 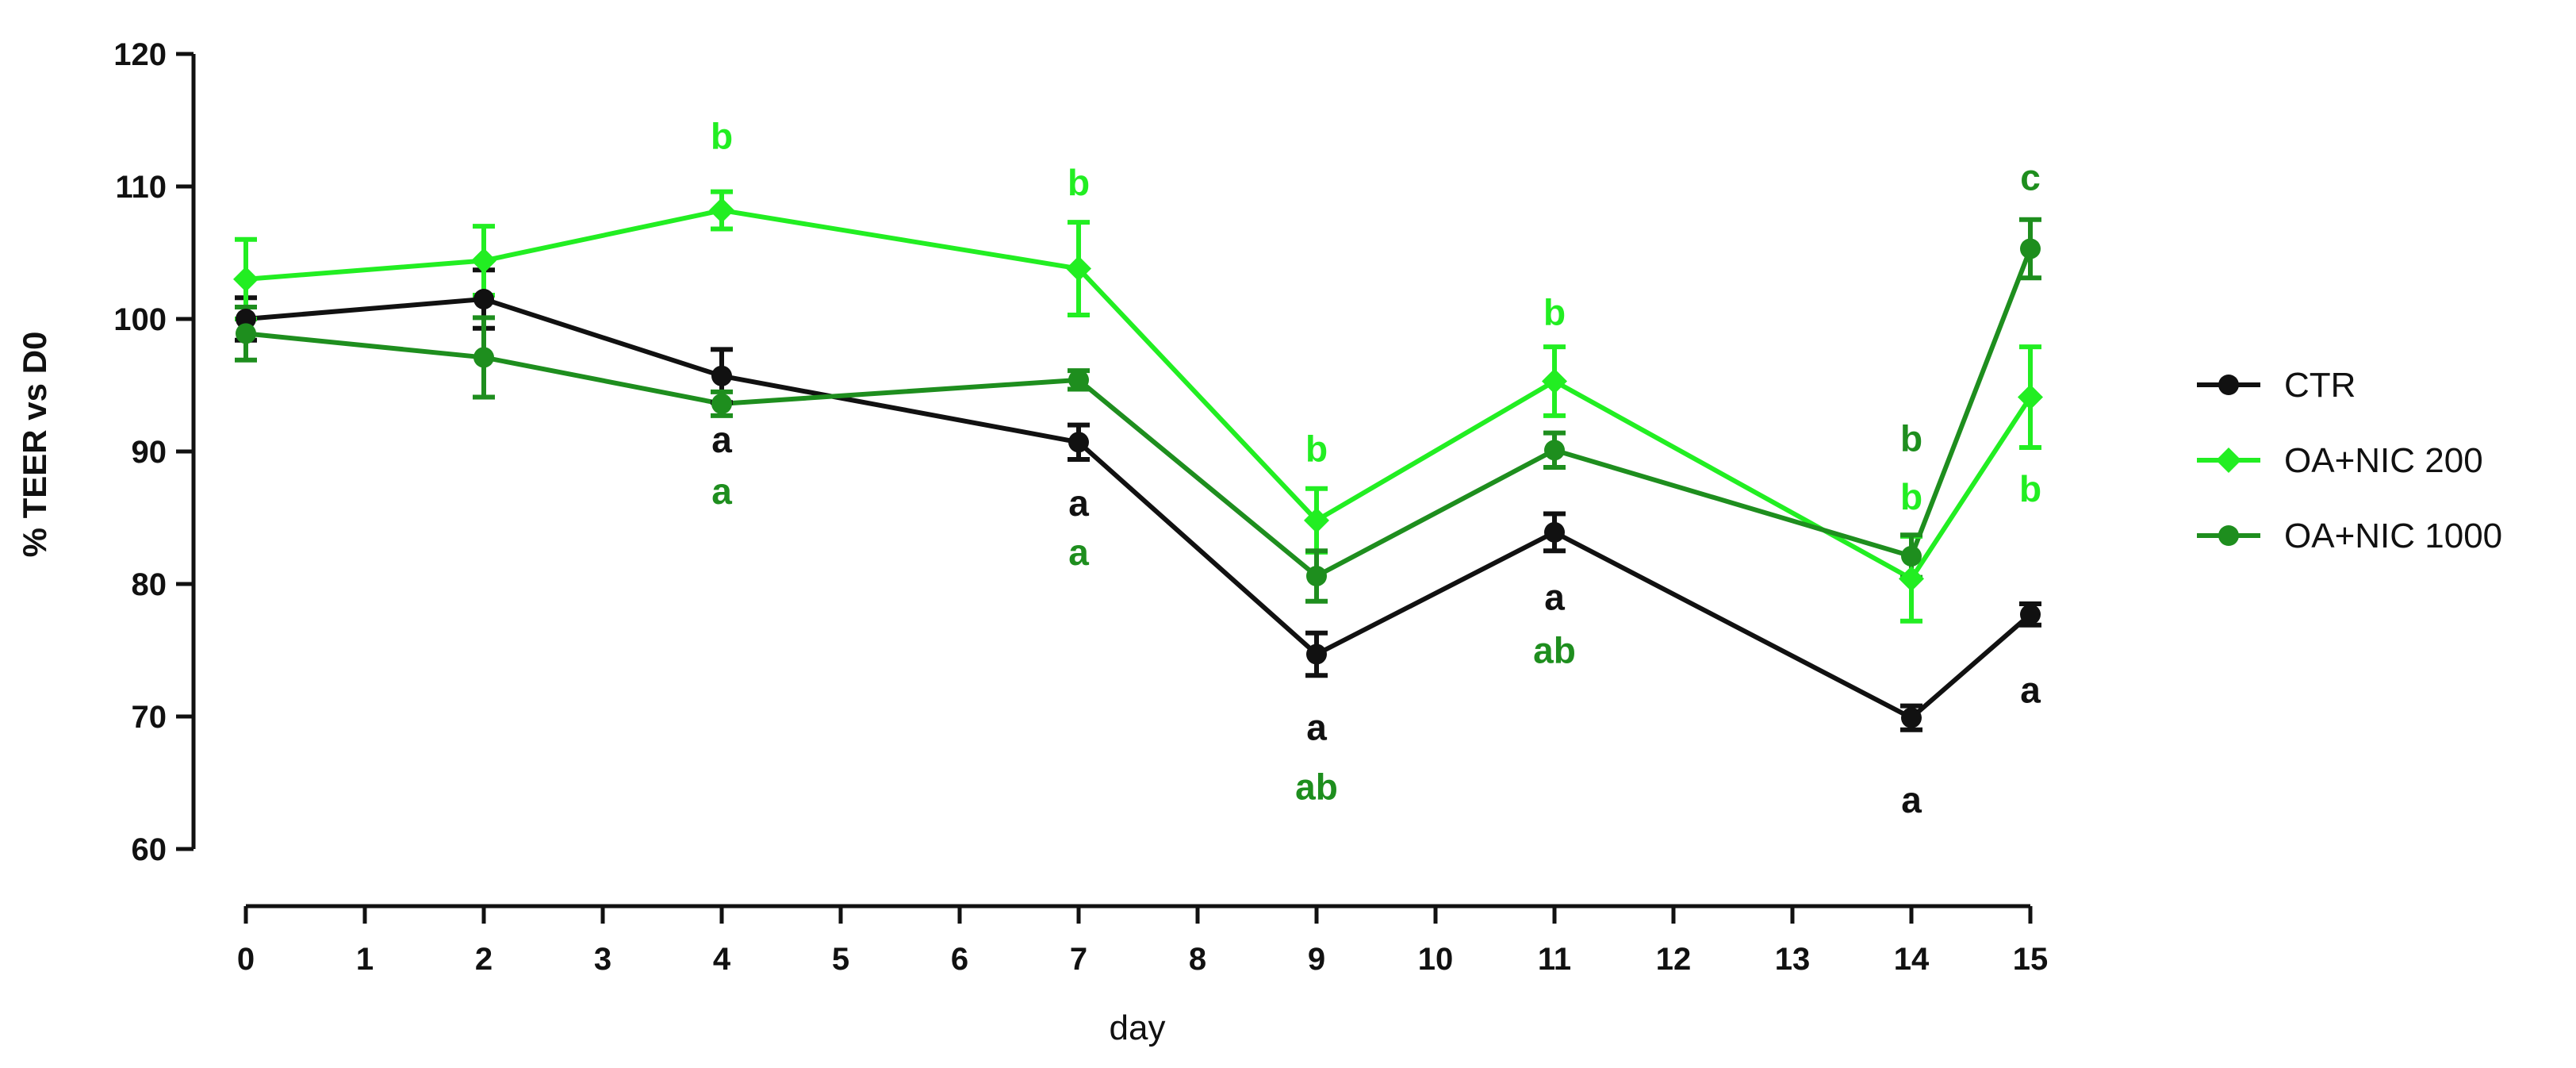 I want to click on y-tick-label-80: 80, so click(x=149, y=584).